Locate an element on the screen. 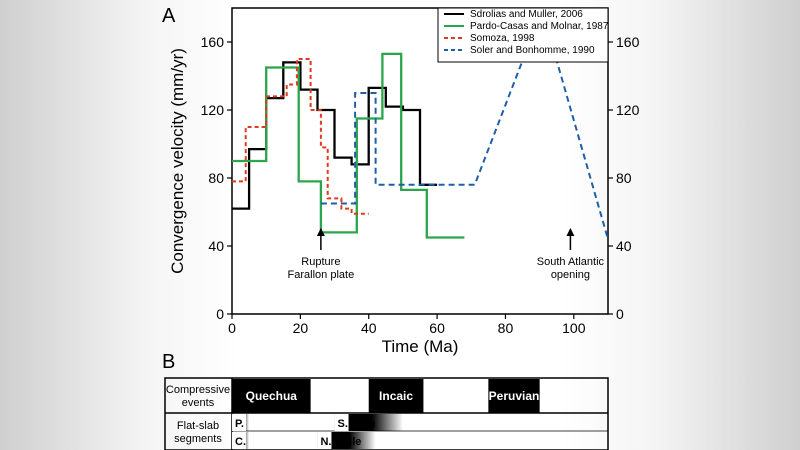 The image size is (800, 450). event-label: Incaic is located at coordinates (396, 396).